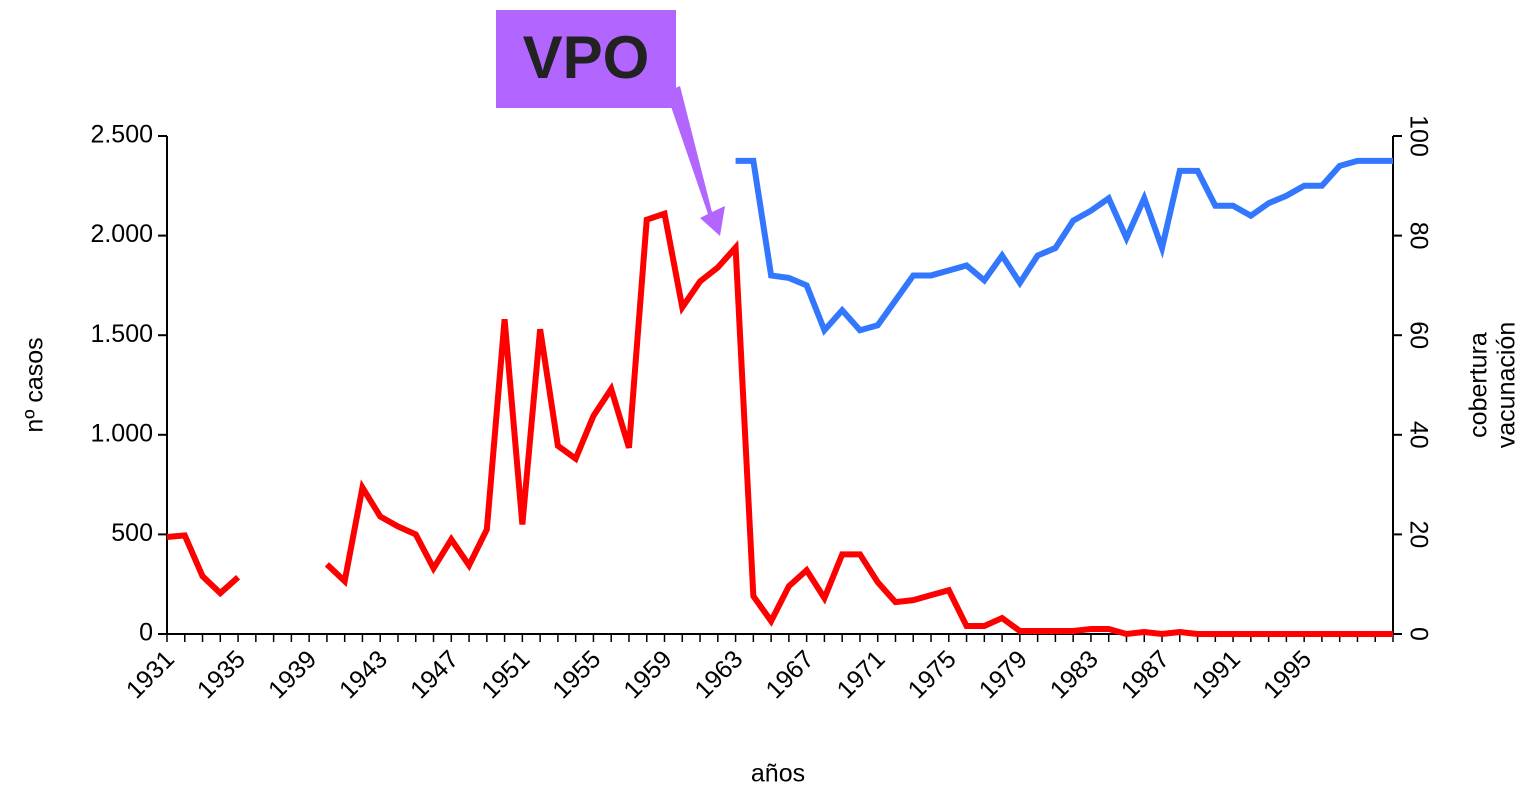 This screenshot has width=1527, height=788. What do you see at coordinates (861, 674) in the screenshot?
I see `x-tick-label: 1971` at bounding box center [861, 674].